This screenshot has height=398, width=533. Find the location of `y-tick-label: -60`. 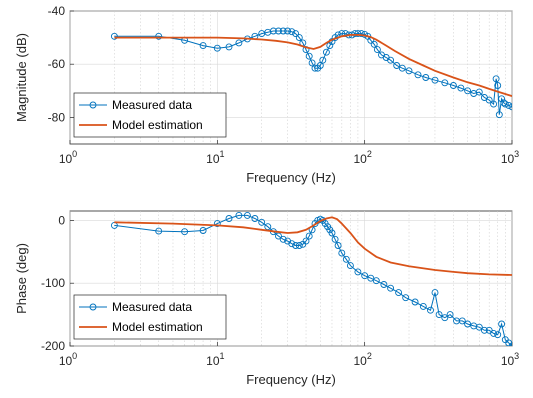

y-tick-label: -60 is located at coordinates (57, 64).